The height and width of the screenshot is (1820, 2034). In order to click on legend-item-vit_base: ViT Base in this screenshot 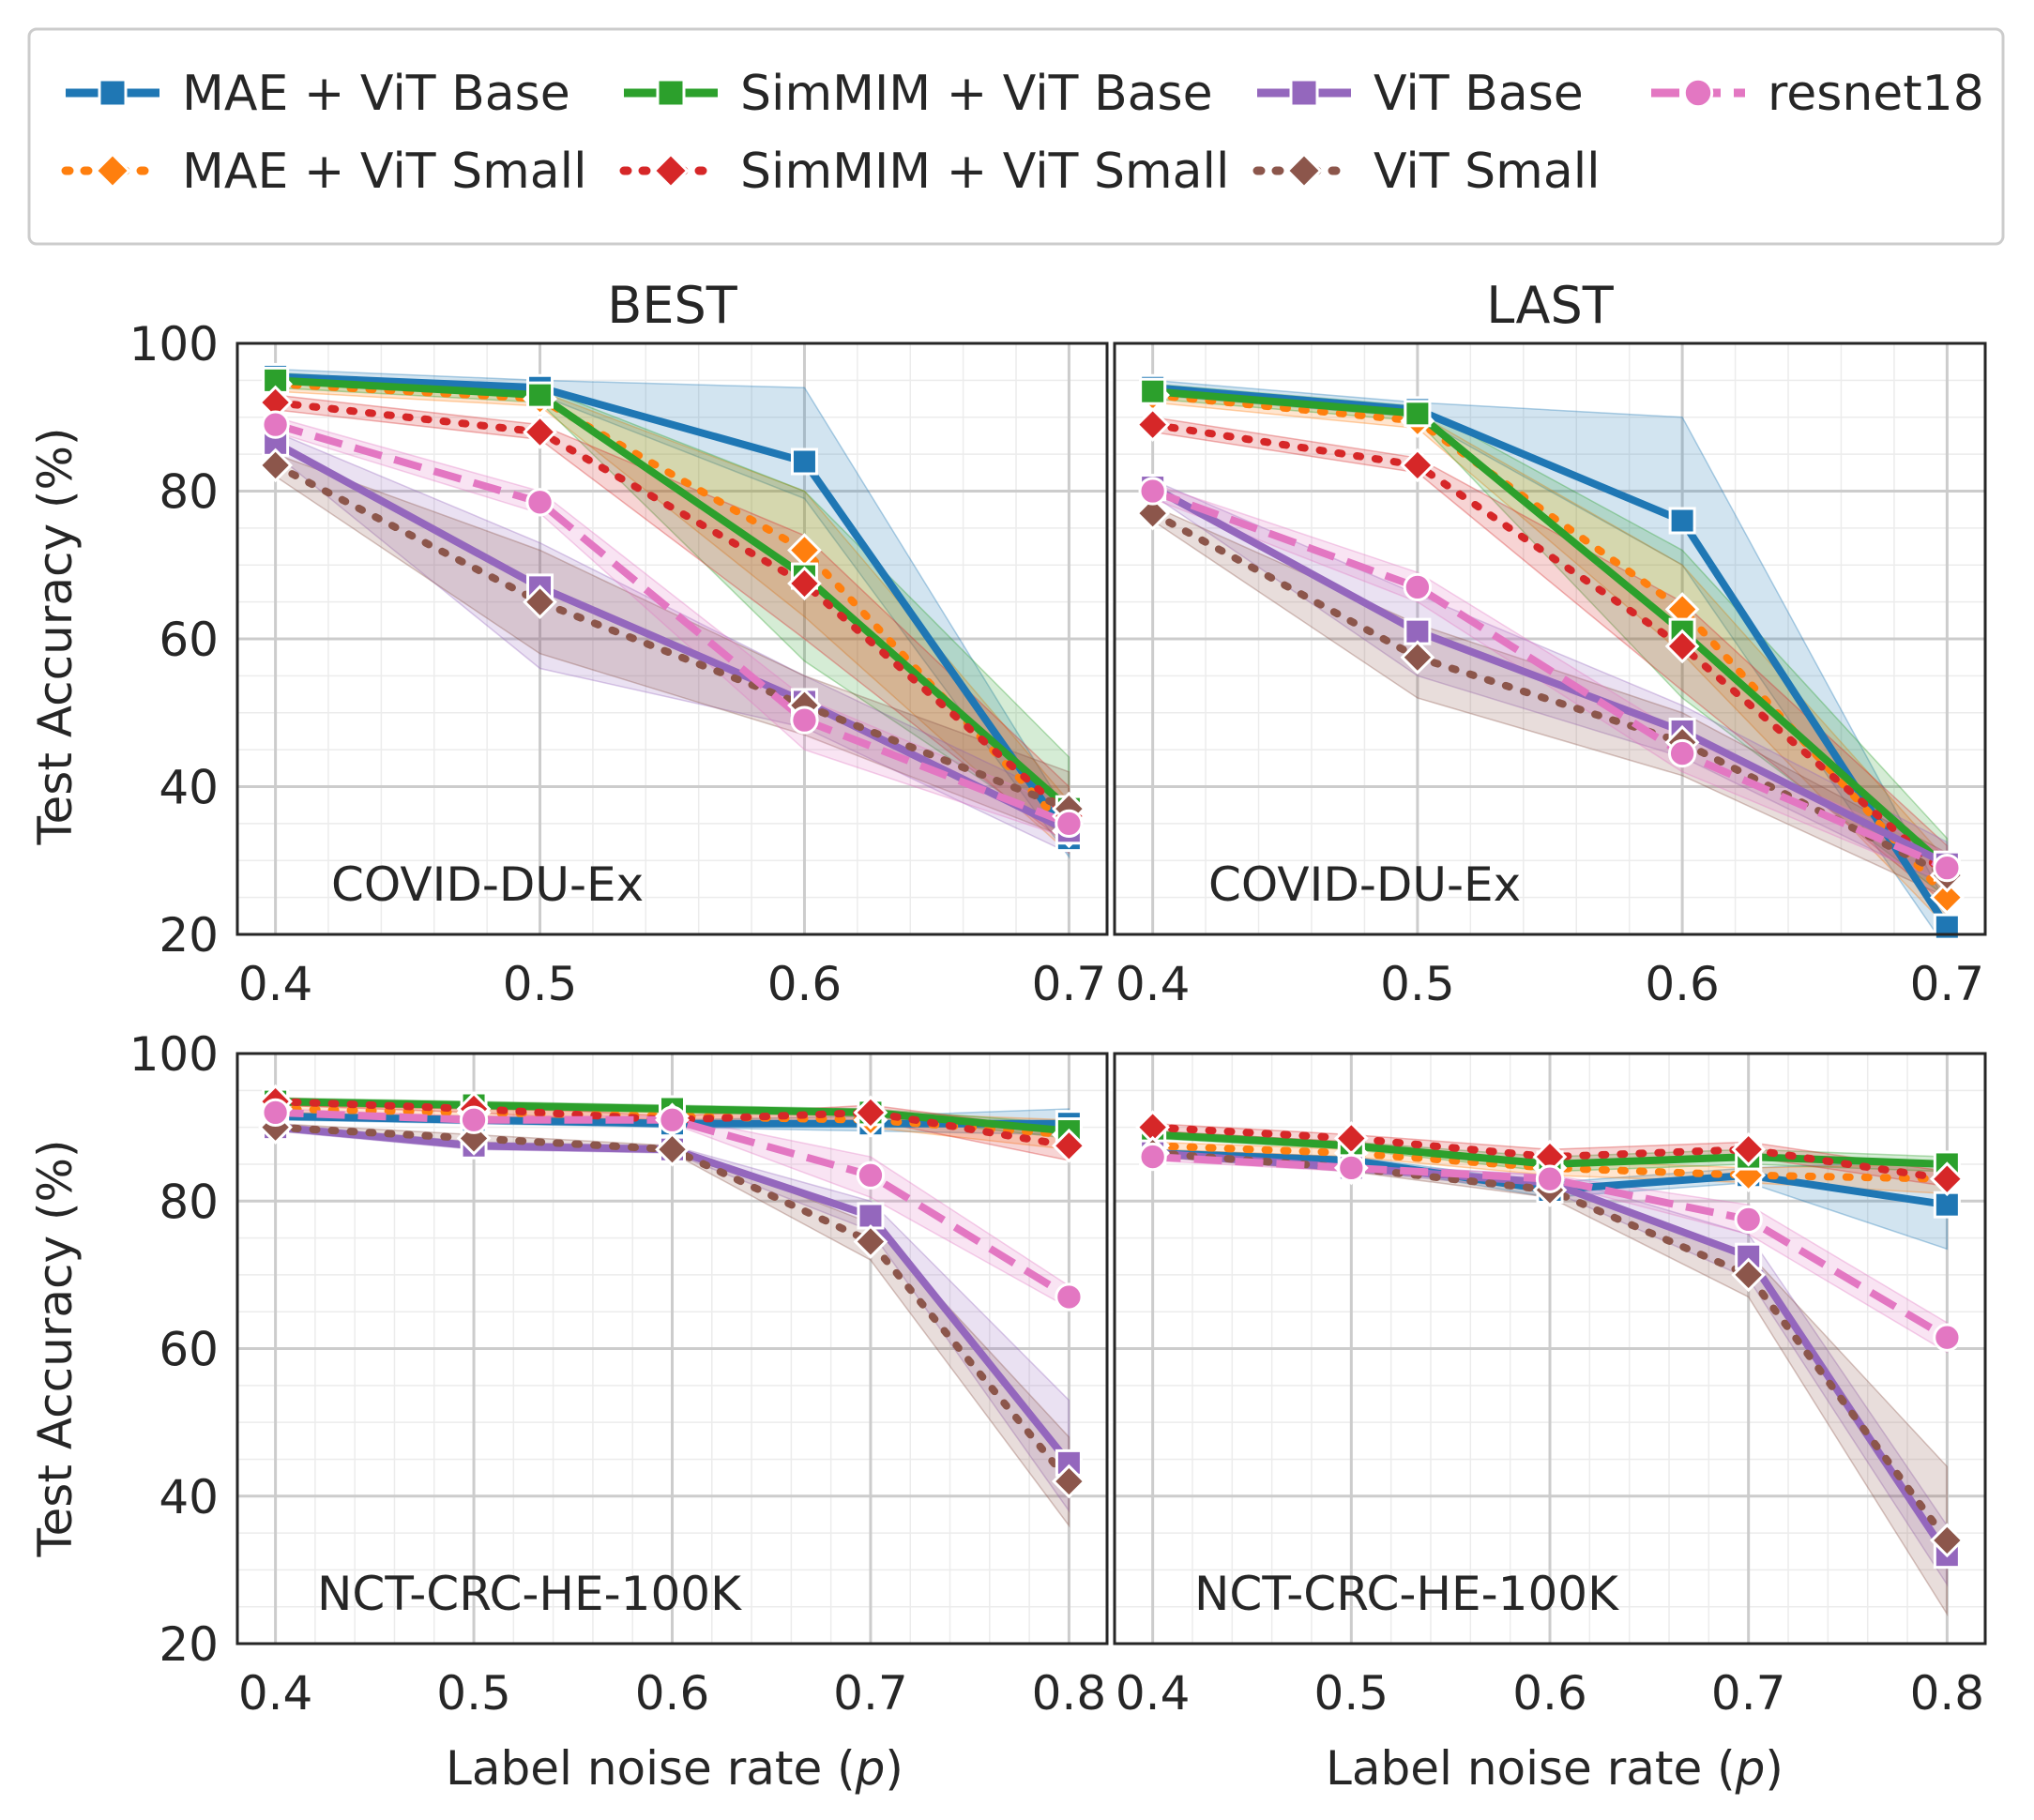, I will do `click(1420, 94)`.